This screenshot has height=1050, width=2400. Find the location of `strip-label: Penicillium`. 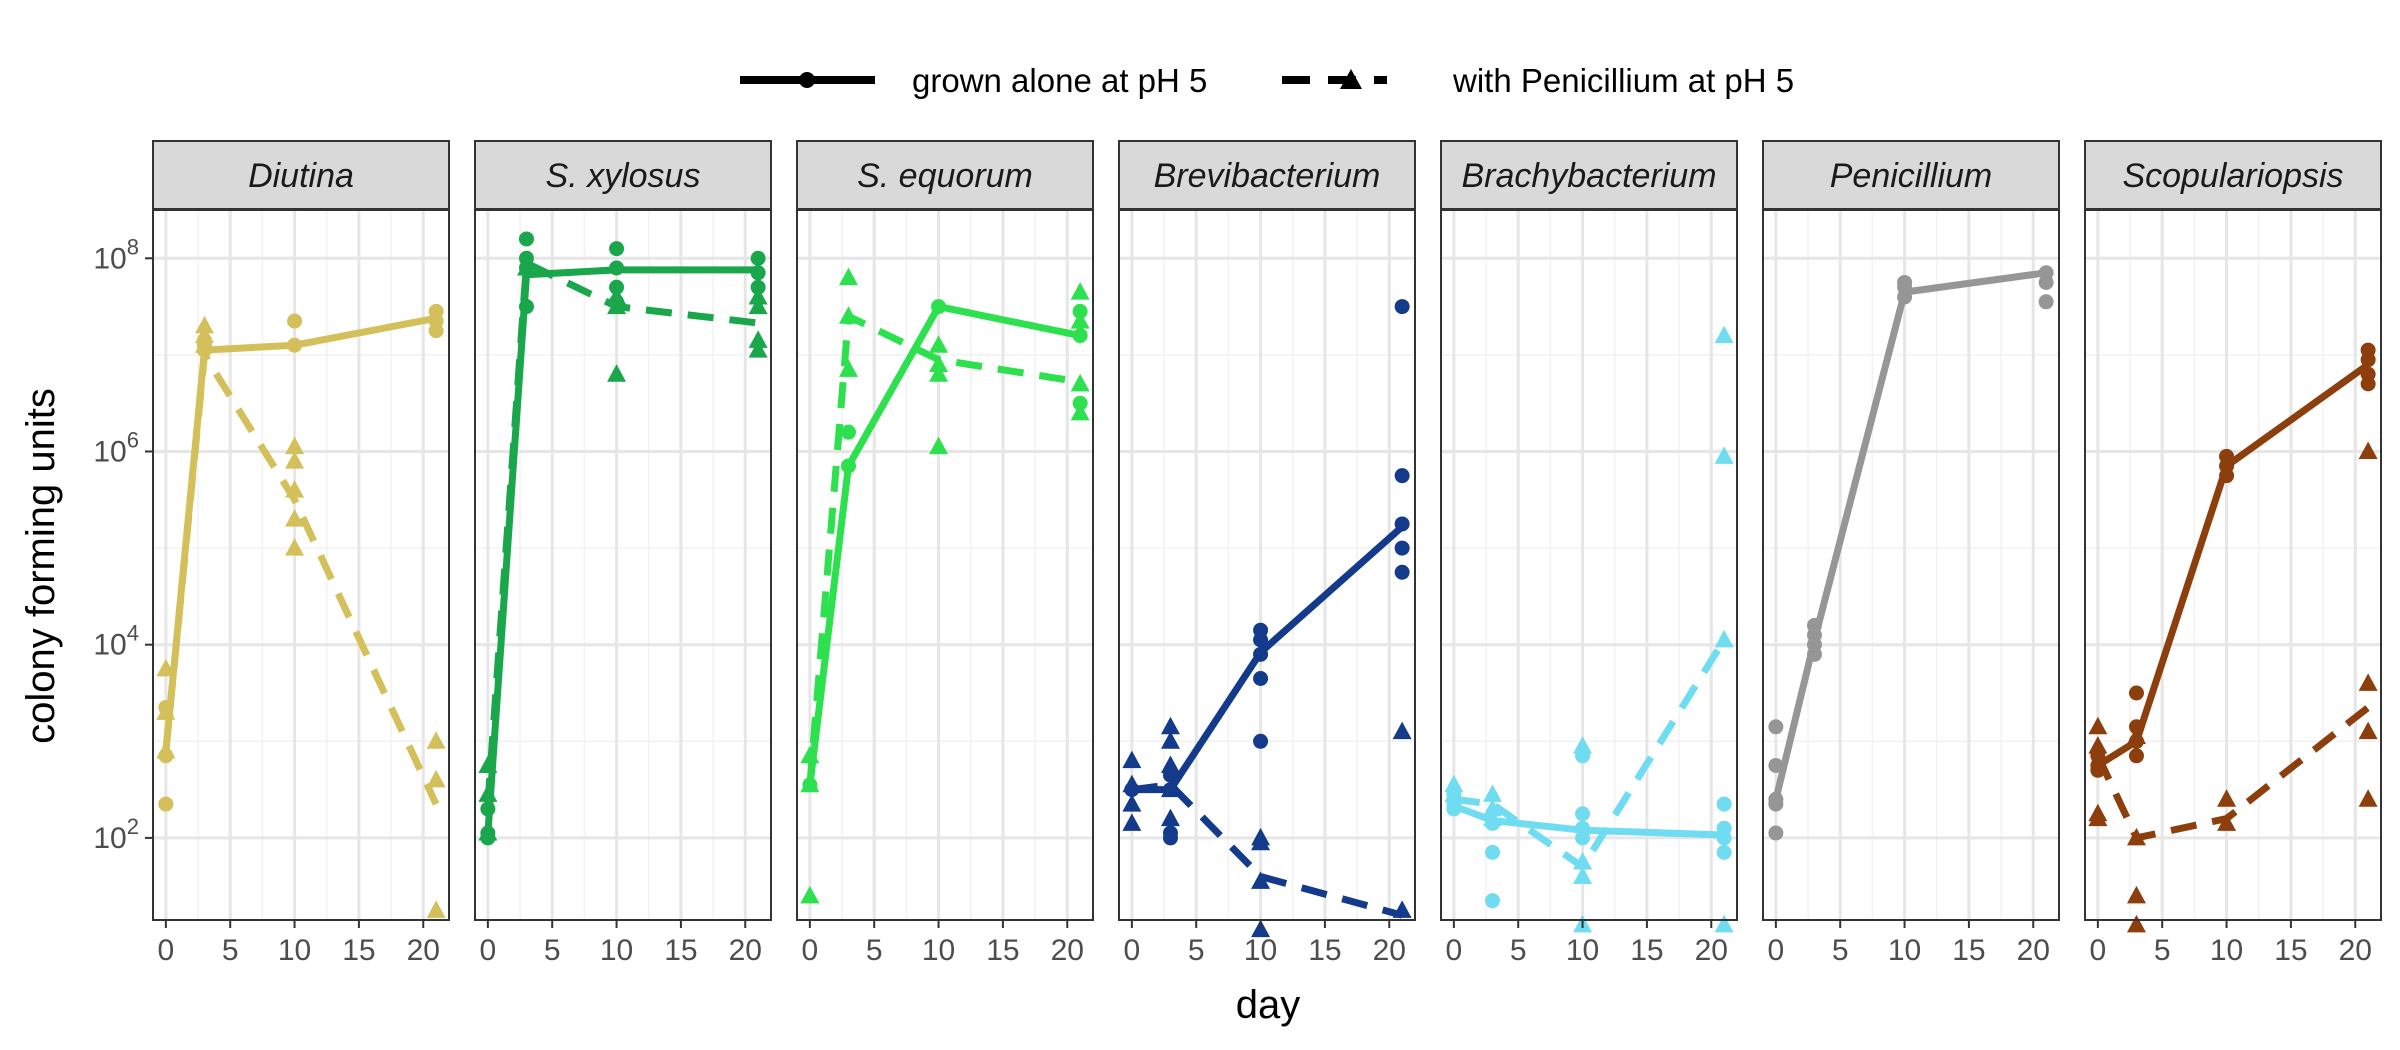

strip-label: Penicillium is located at coordinates (1911, 176).